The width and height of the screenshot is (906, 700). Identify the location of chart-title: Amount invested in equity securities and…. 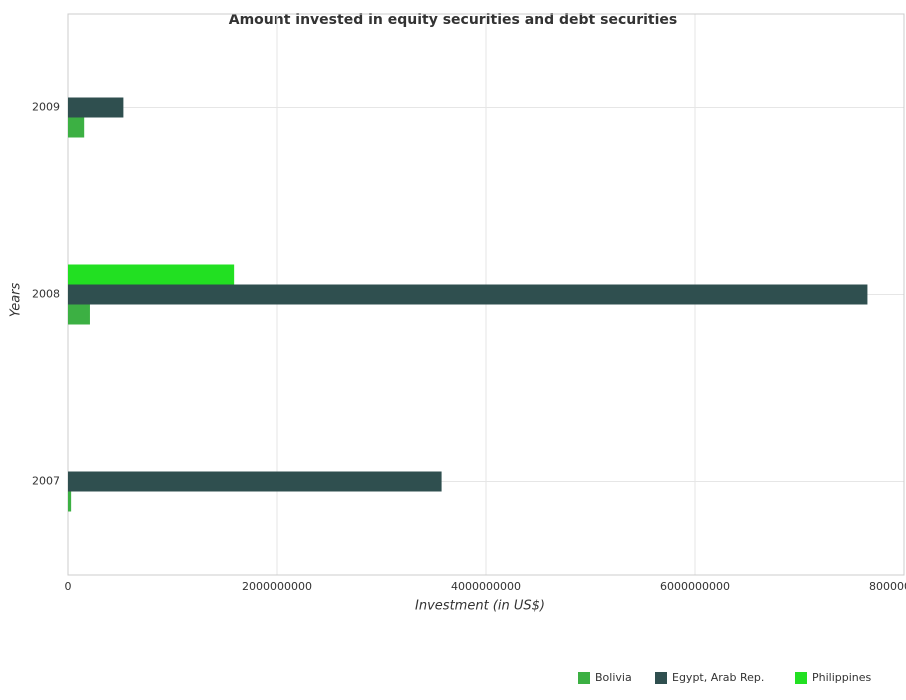
(453, 20).